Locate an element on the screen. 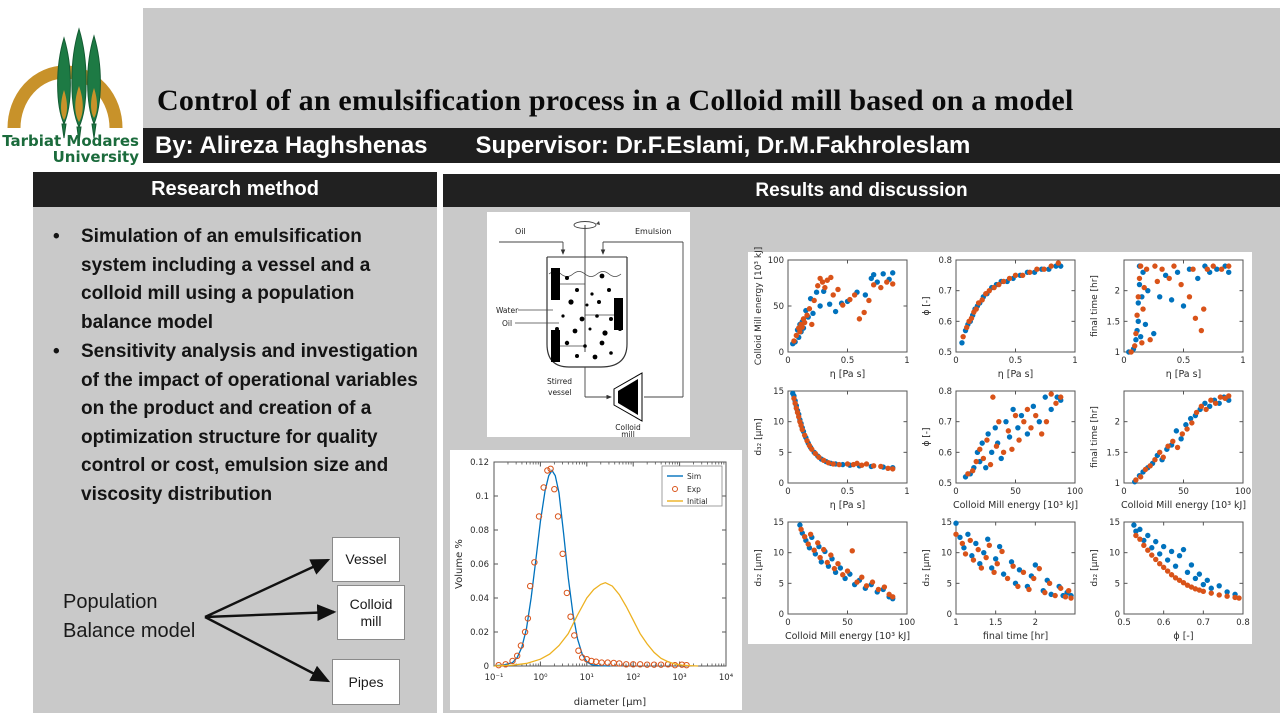 This screenshot has height=720, width=1280. svg-text: 0.06 is located at coordinates (479, 565).